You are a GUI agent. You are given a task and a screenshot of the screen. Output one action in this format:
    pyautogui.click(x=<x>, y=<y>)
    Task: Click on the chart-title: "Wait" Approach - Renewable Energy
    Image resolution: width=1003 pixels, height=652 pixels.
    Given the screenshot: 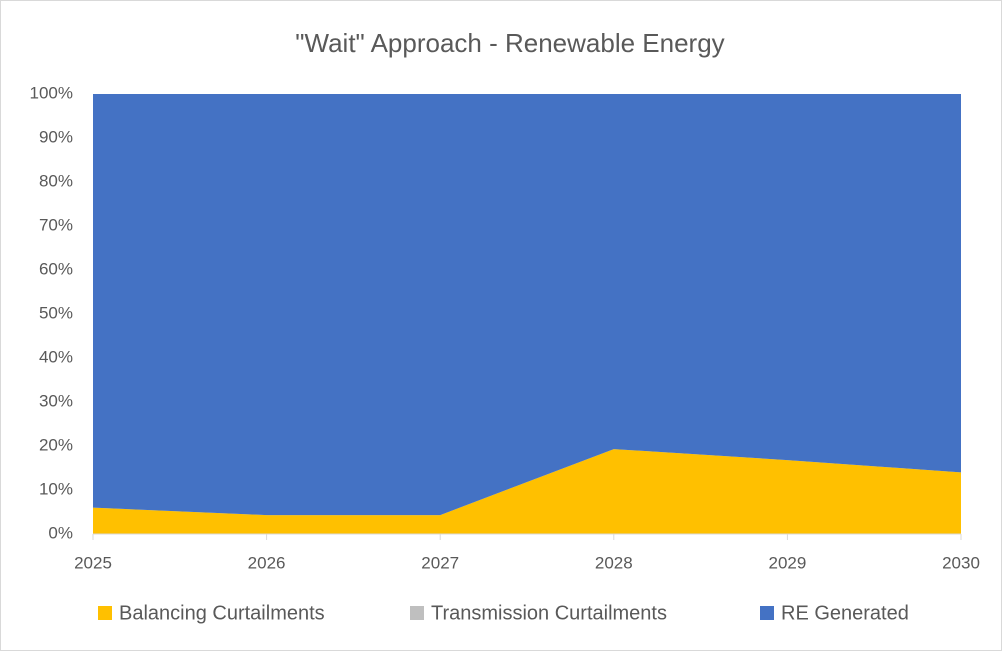 What is the action you would take?
    pyautogui.click(x=509, y=43)
    